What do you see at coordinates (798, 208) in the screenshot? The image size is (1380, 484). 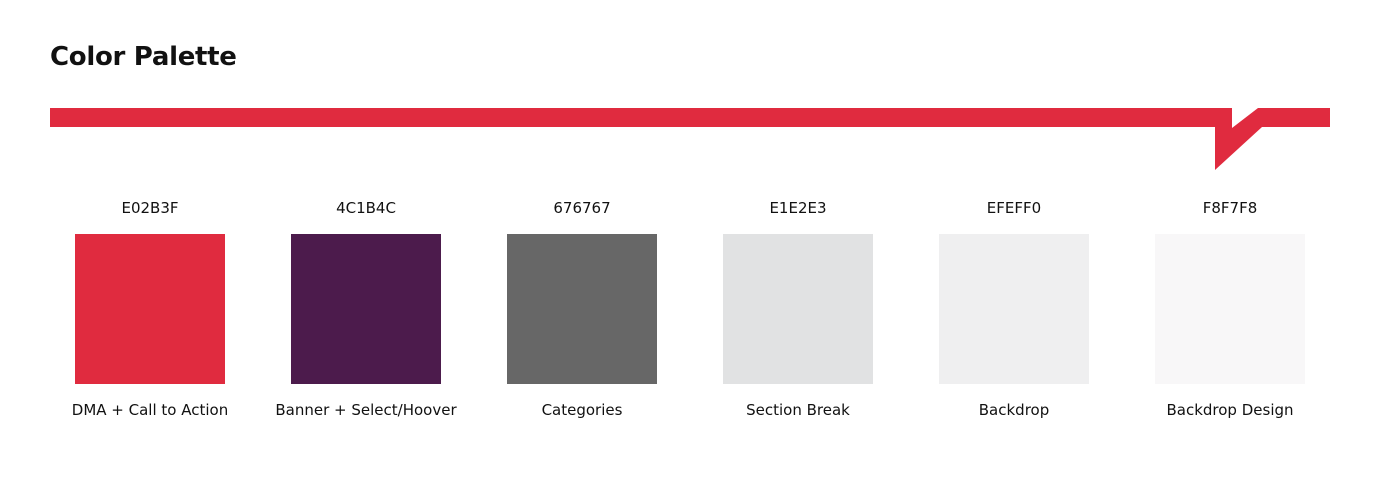 I see `hex-code: E1E2E3` at bounding box center [798, 208].